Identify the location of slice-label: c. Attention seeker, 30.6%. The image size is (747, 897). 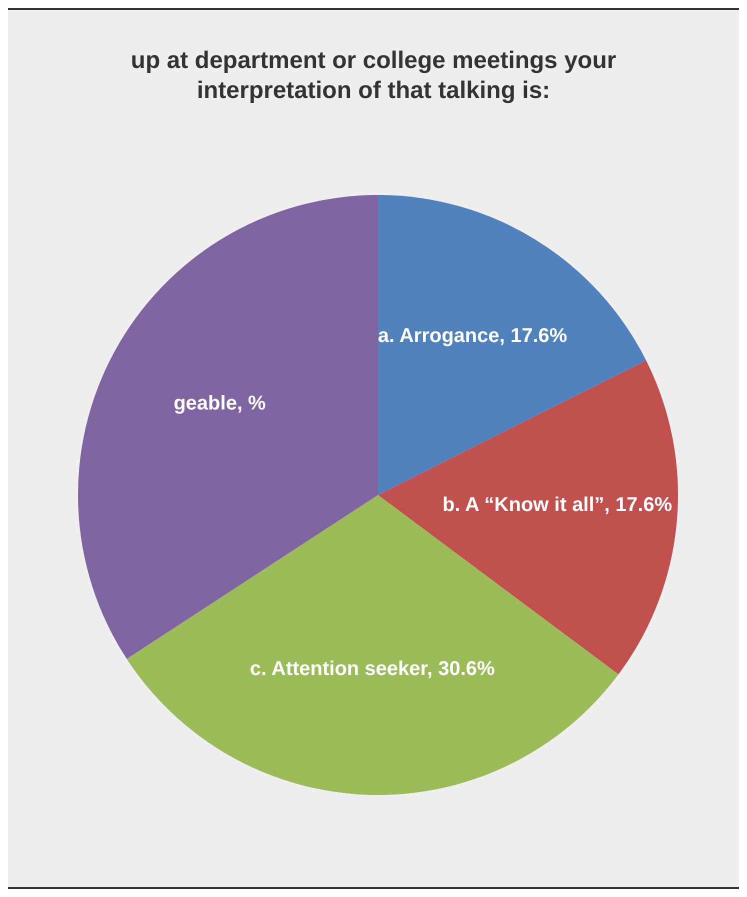
(373, 669).